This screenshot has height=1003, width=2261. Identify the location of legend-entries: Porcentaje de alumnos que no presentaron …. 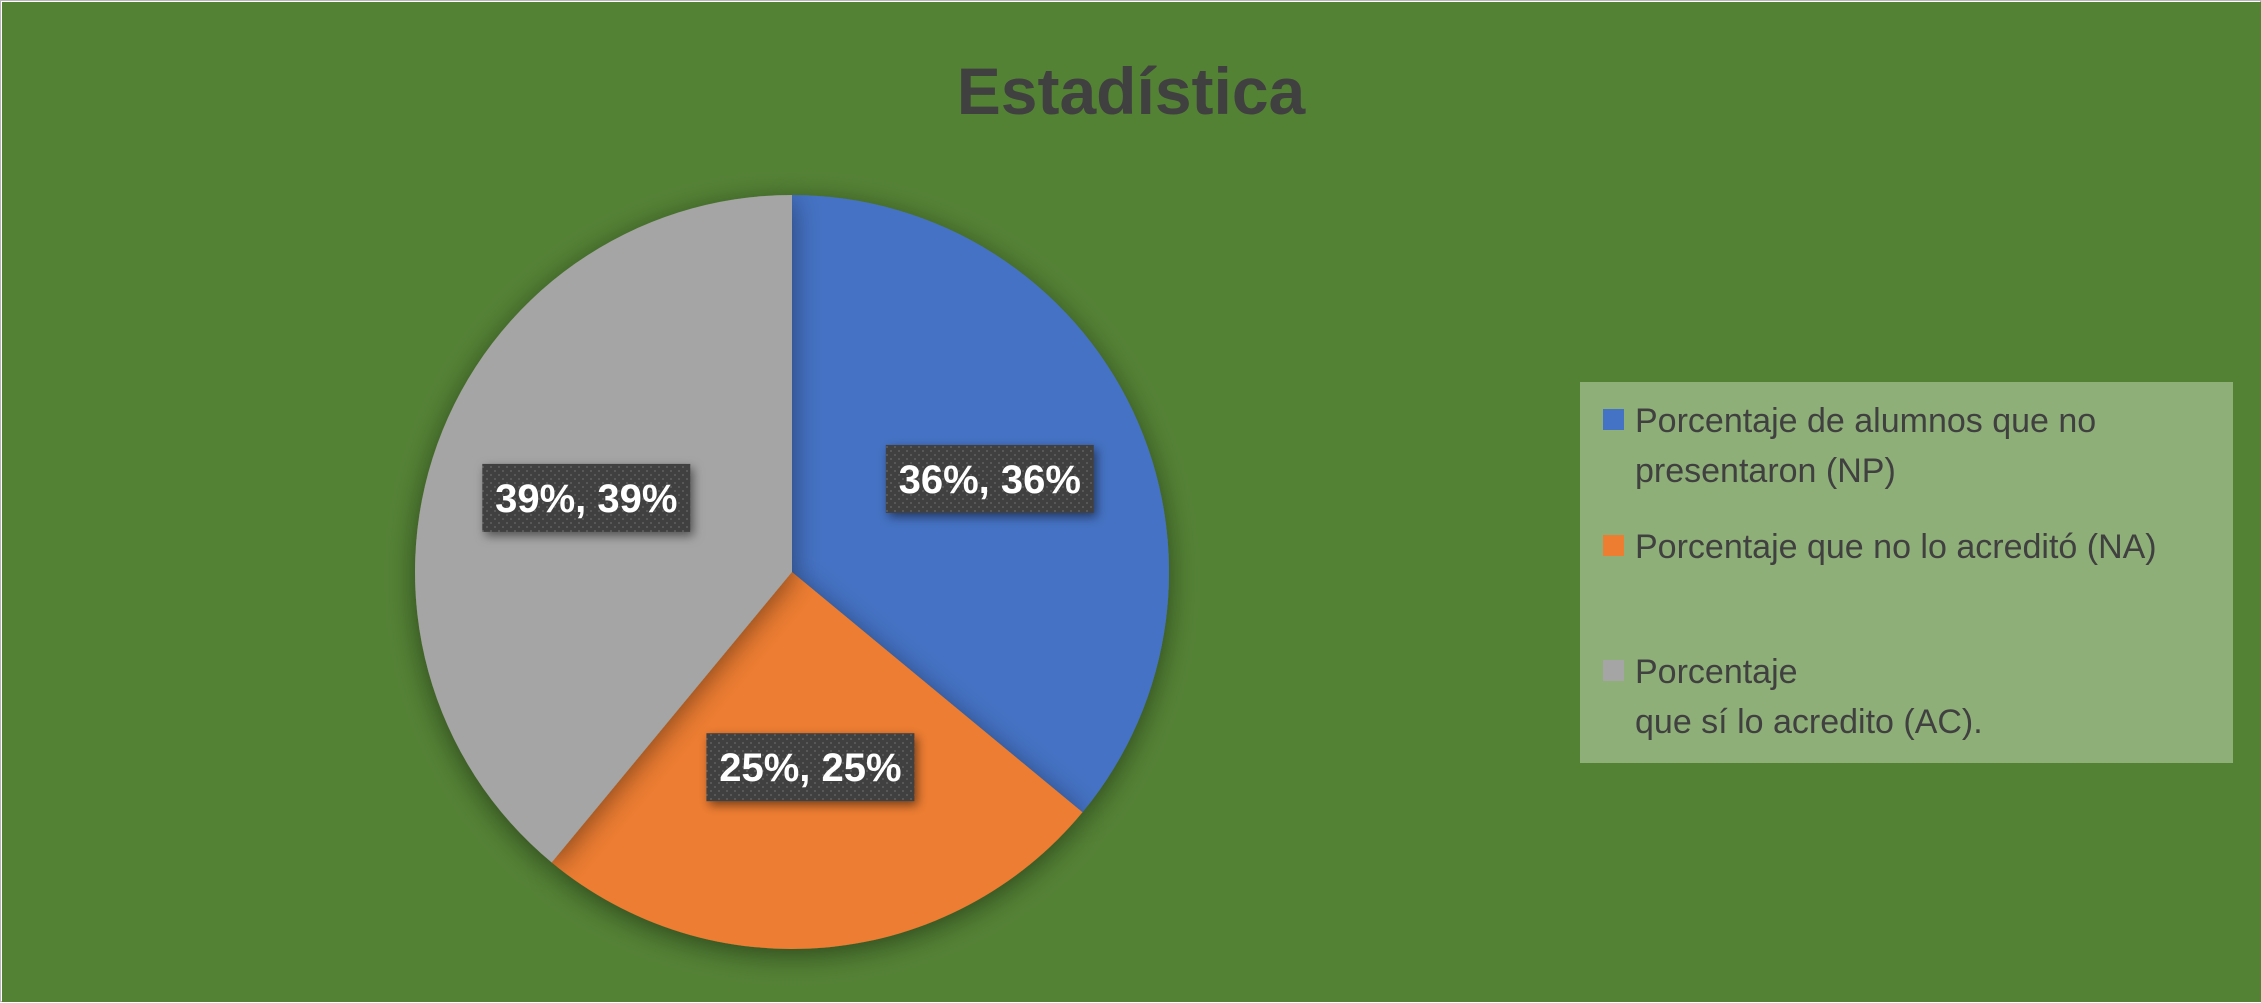
(1880, 571).